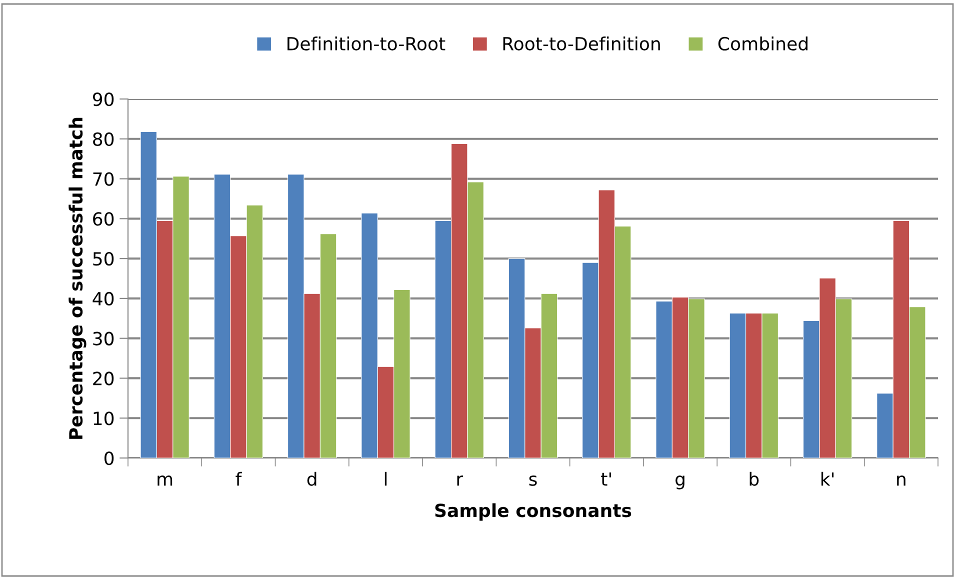 The image size is (957, 578). Describe the element at coordinates (103, 179) in the screenshot. I see `y-tick-label: 70` at that location.